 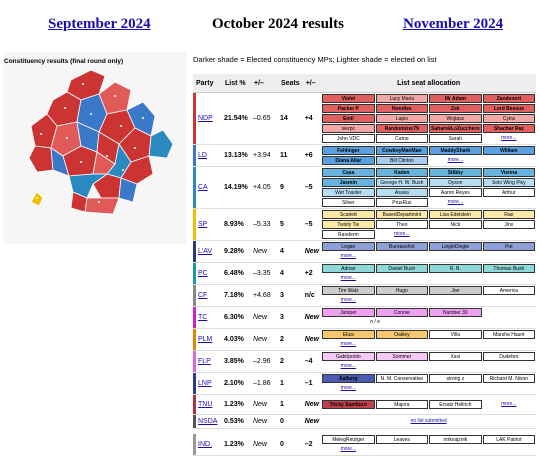 I want to click on seats-cell: 11, so click(x=290, y=155).